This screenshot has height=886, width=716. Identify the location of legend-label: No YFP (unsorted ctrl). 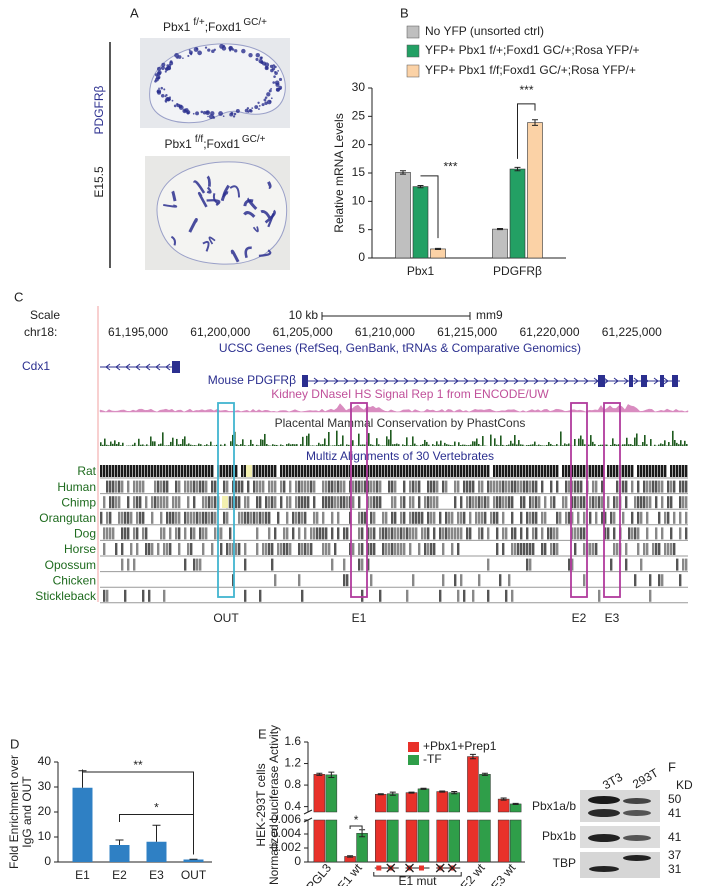
(484, 31).